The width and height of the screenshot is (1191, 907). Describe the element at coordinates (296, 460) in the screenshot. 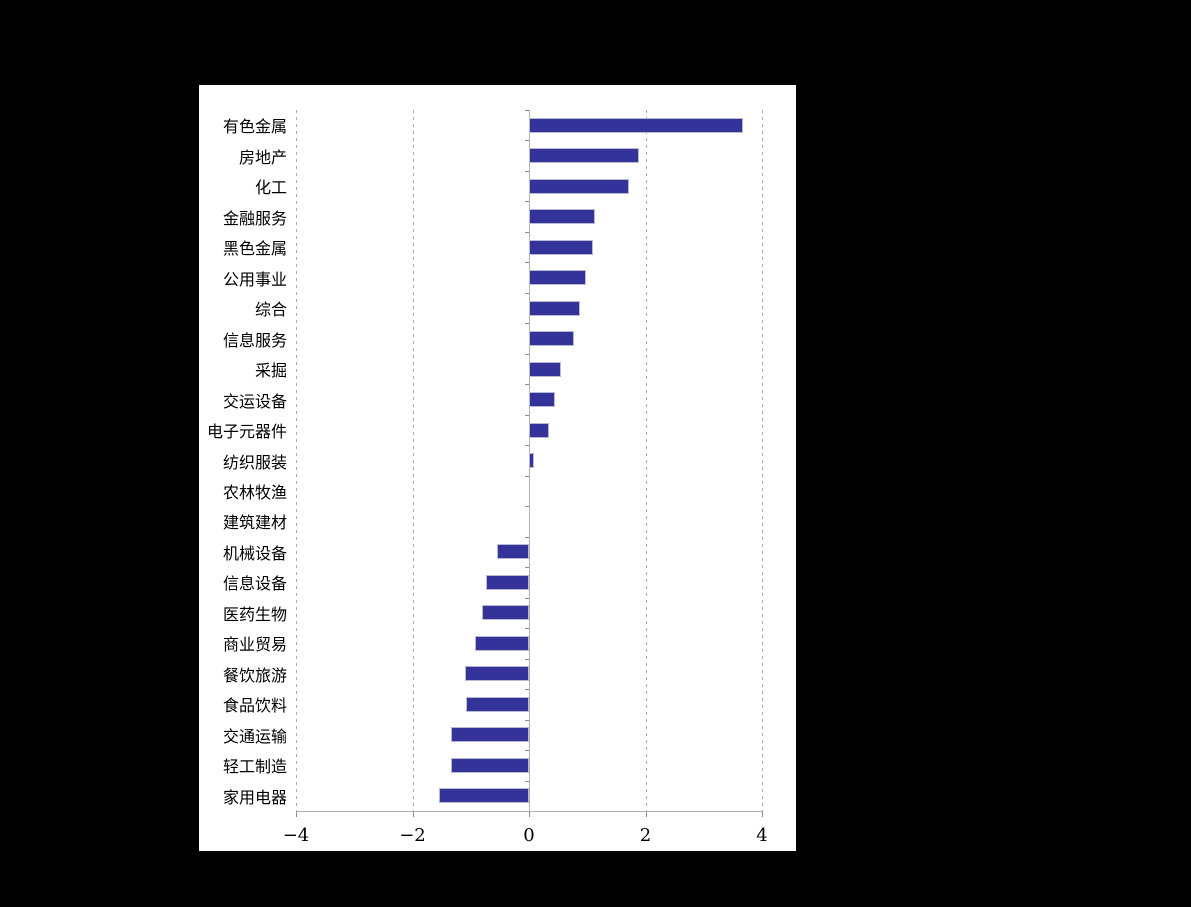

I see `gridline-x--4` at that location.